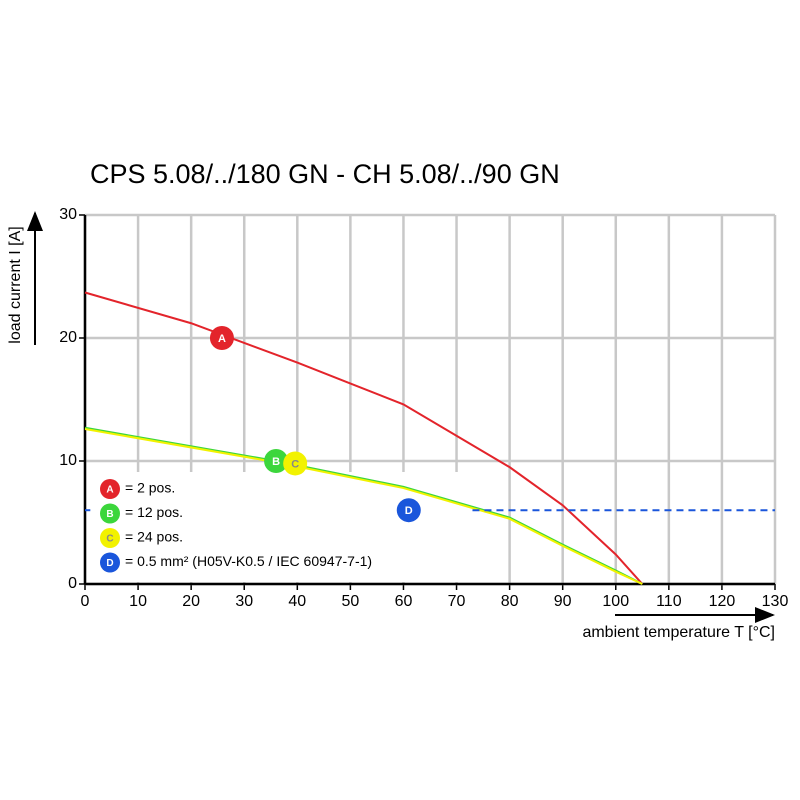 This screenshot has height=800, width=800. I want to click on marker-label: D, so click(409, 511).